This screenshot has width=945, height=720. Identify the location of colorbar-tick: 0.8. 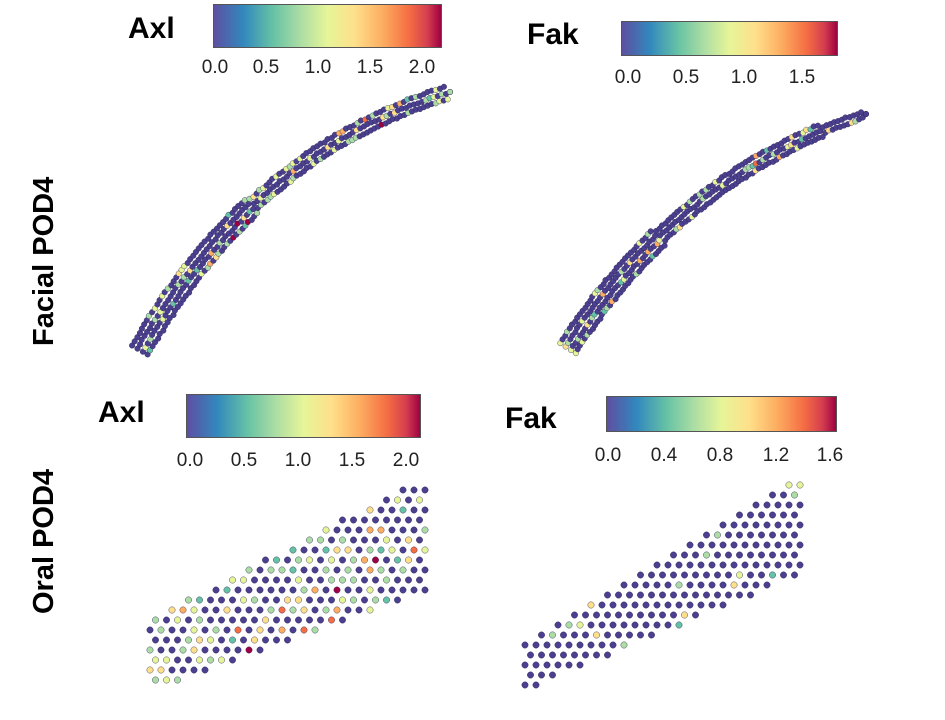
(720, 455).